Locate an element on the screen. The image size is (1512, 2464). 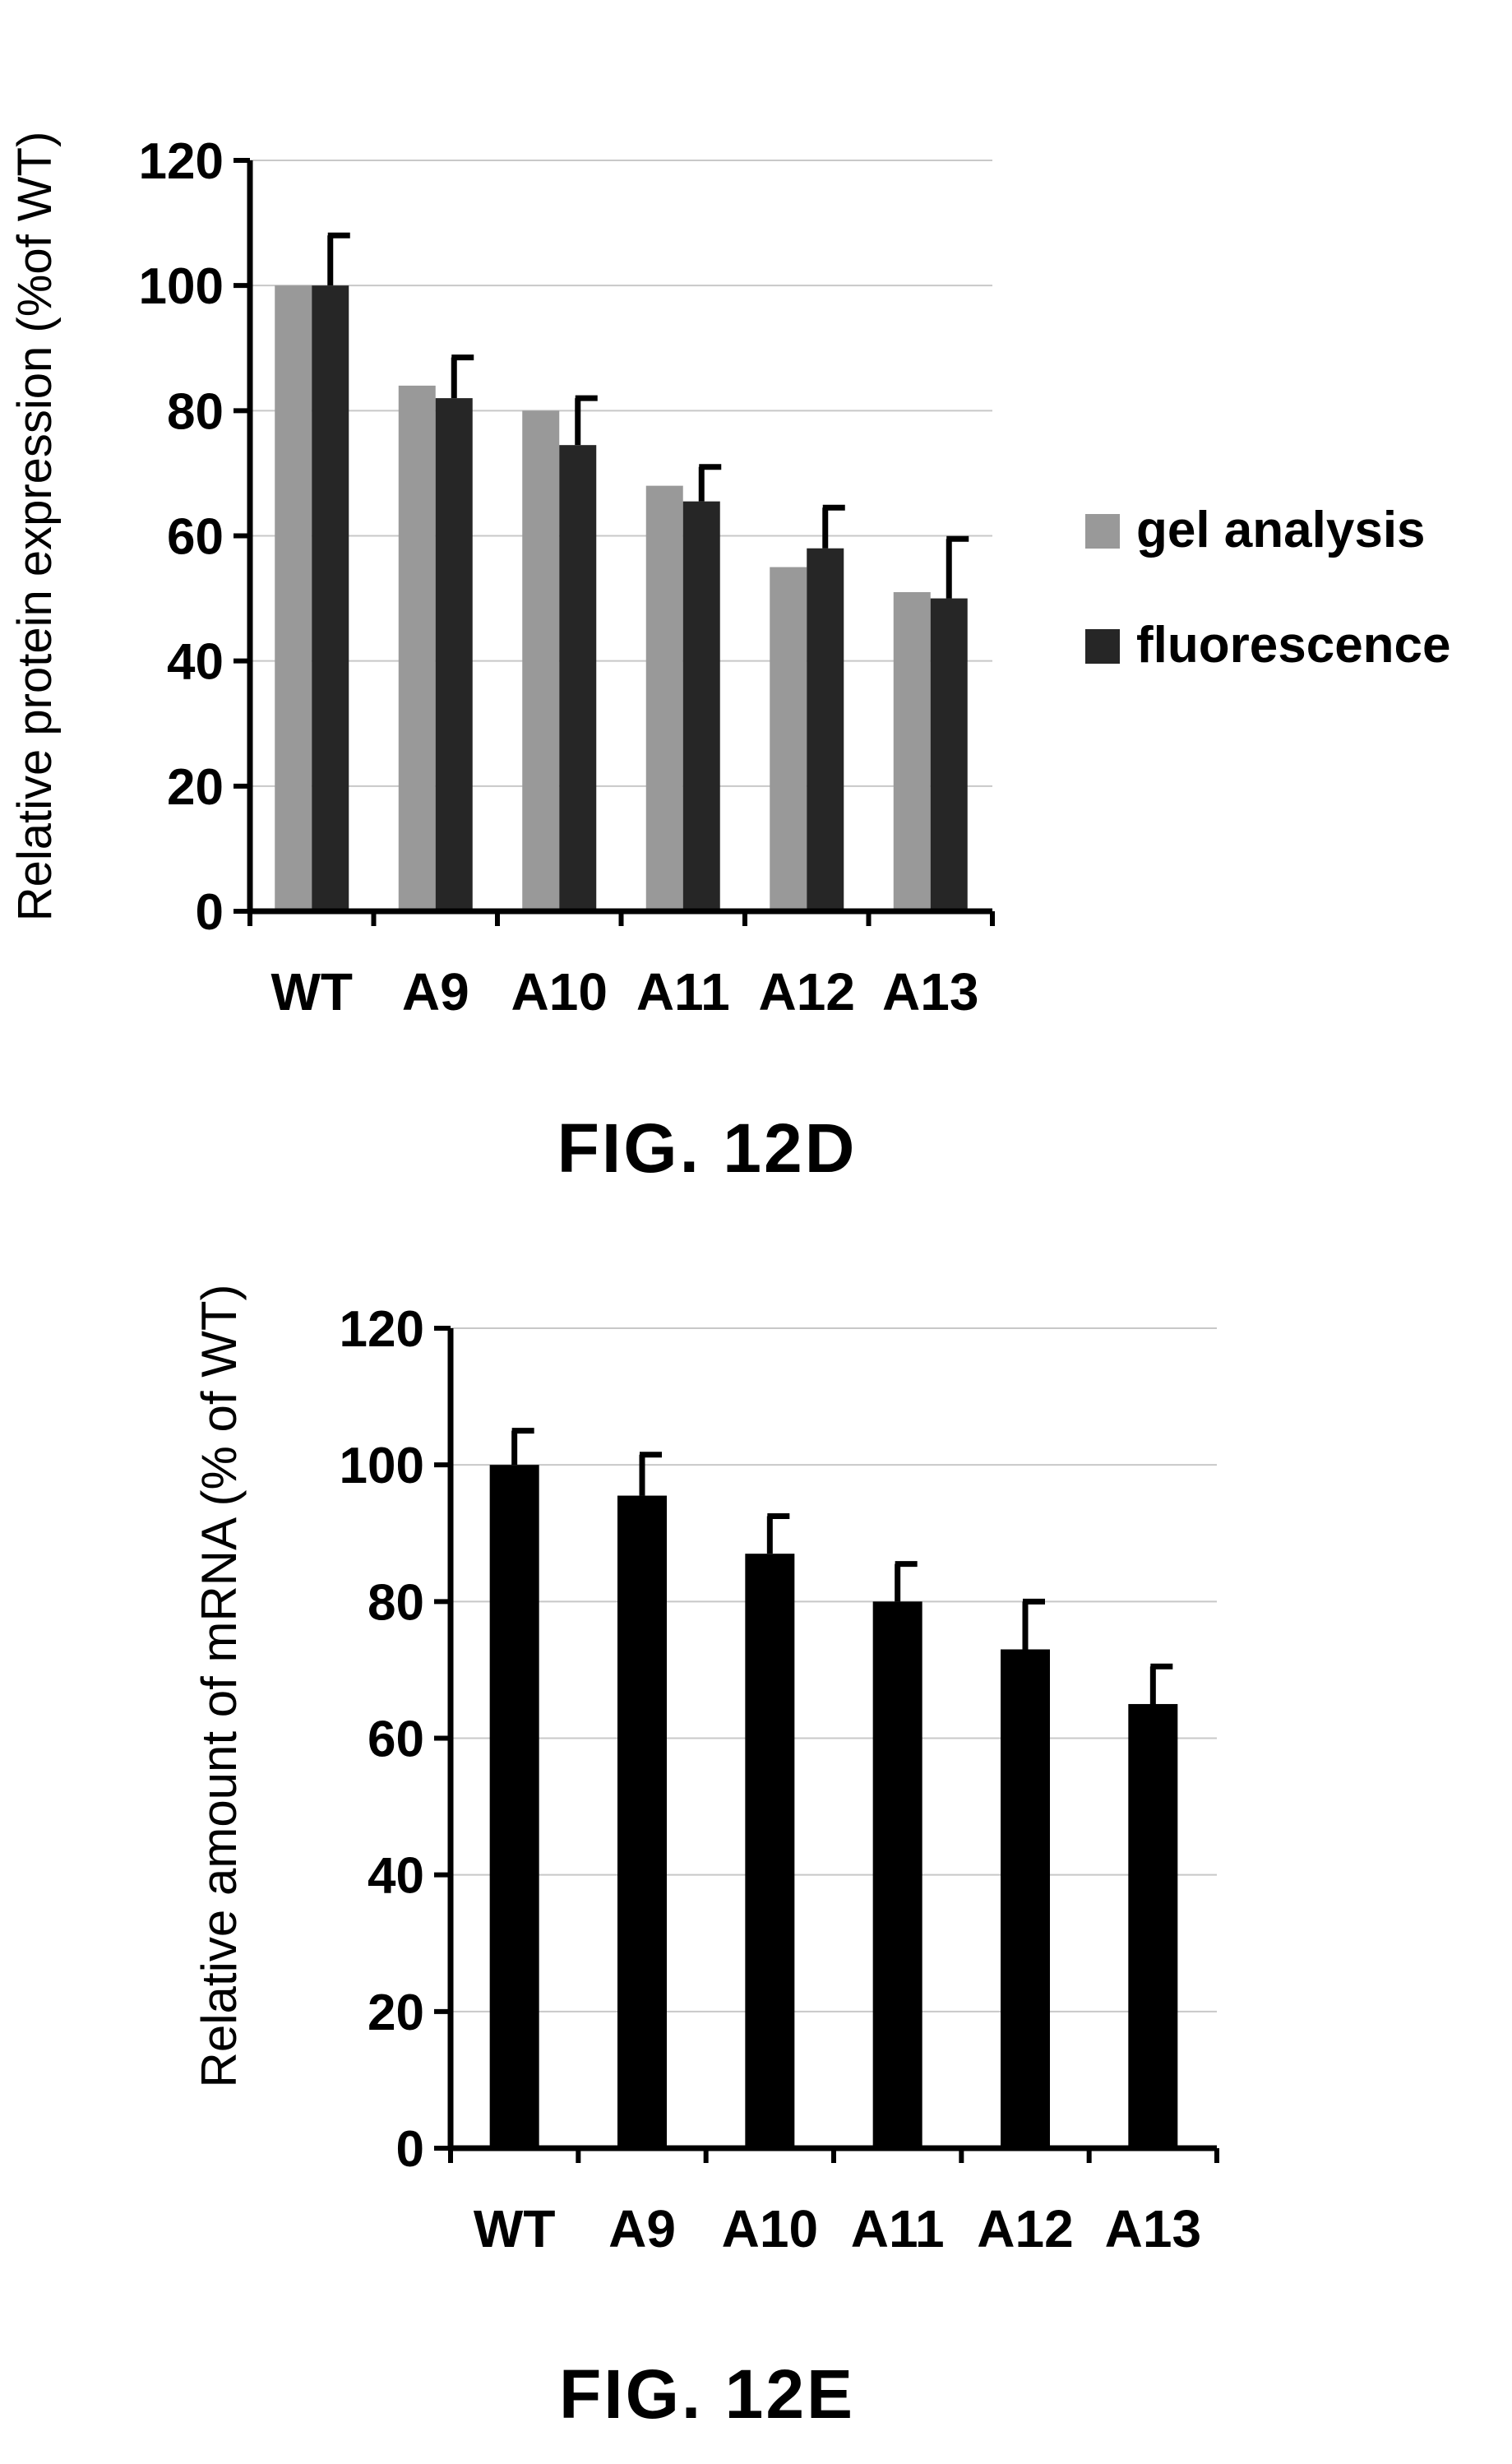
y-axis-title: Relative protein expression (%of WT) is located at coordinates (35, 527).